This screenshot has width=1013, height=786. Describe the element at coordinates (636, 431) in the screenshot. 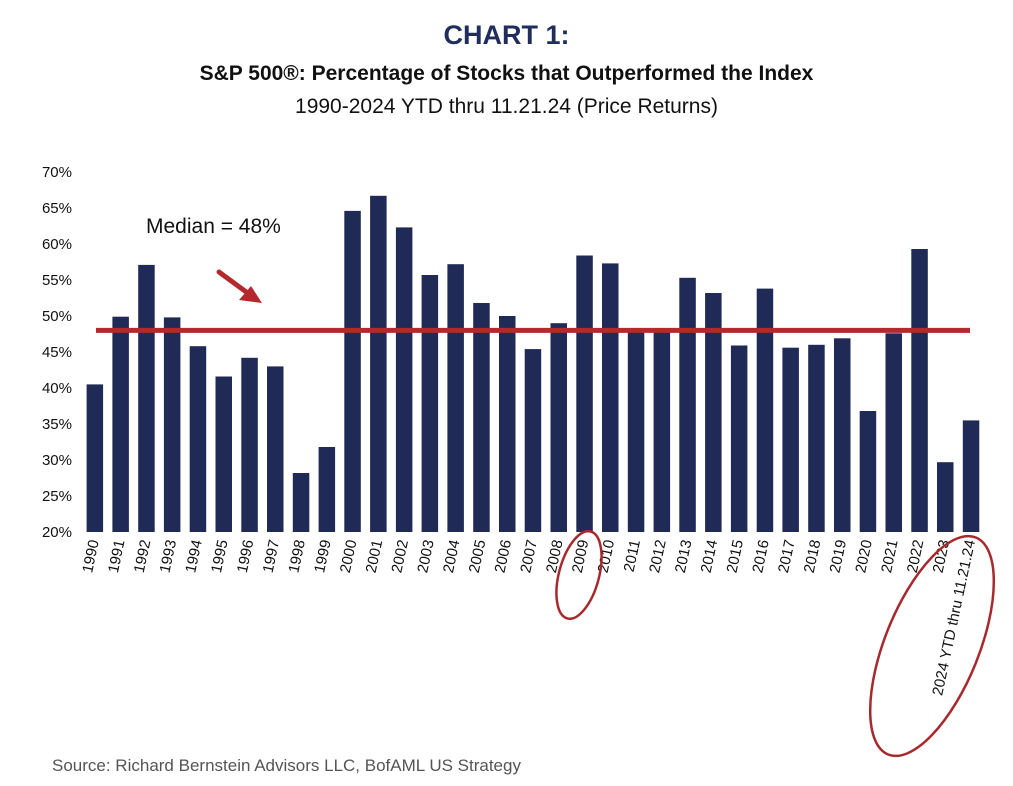

I see `bar-2011` at that location.